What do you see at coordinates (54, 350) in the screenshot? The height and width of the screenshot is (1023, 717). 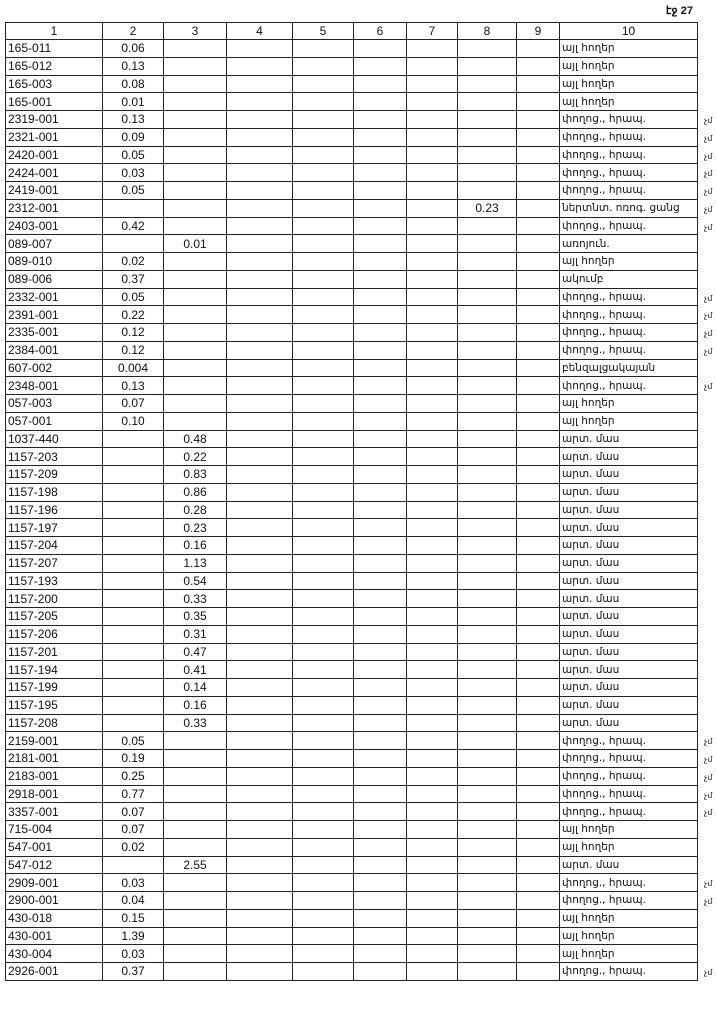 I see `parcel-id: 2384-001` at bounding box center [54, 350].